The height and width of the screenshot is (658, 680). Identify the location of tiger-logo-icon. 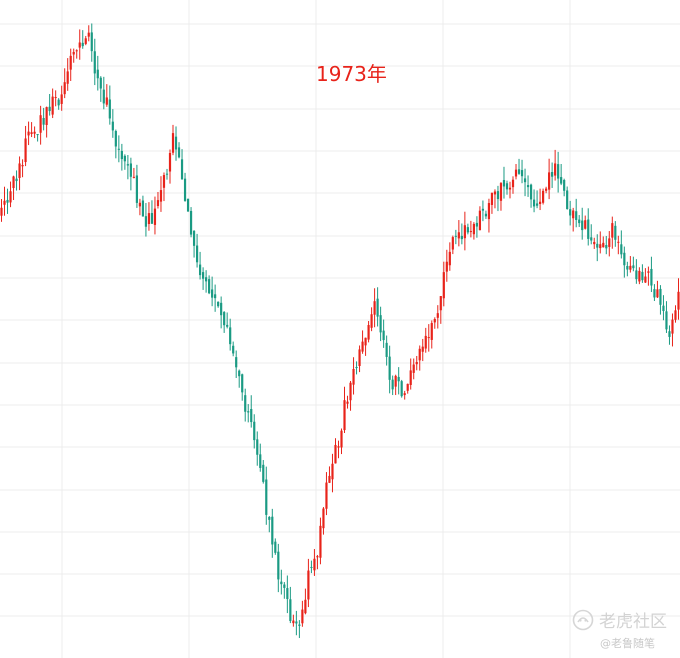
(583, 619).